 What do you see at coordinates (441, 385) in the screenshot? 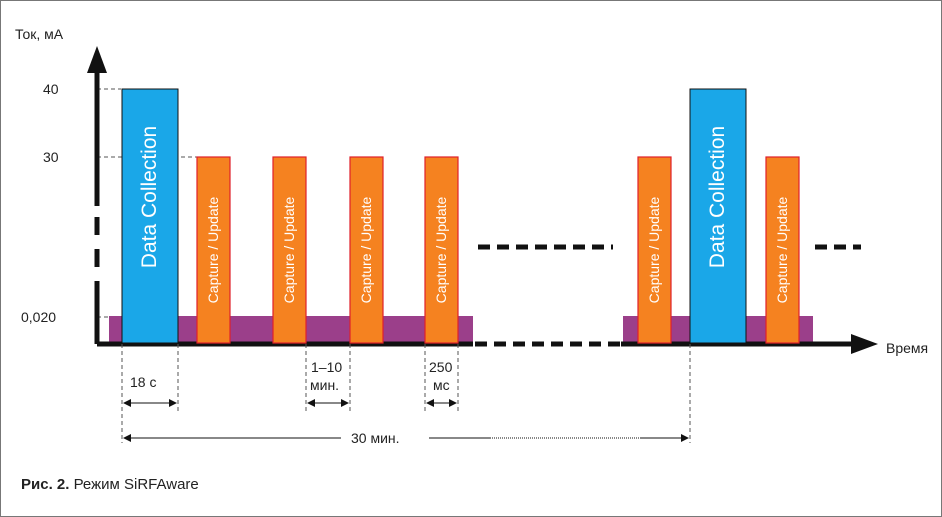
I see `capture-label-line2: мс` at bounding box center [441, 385].